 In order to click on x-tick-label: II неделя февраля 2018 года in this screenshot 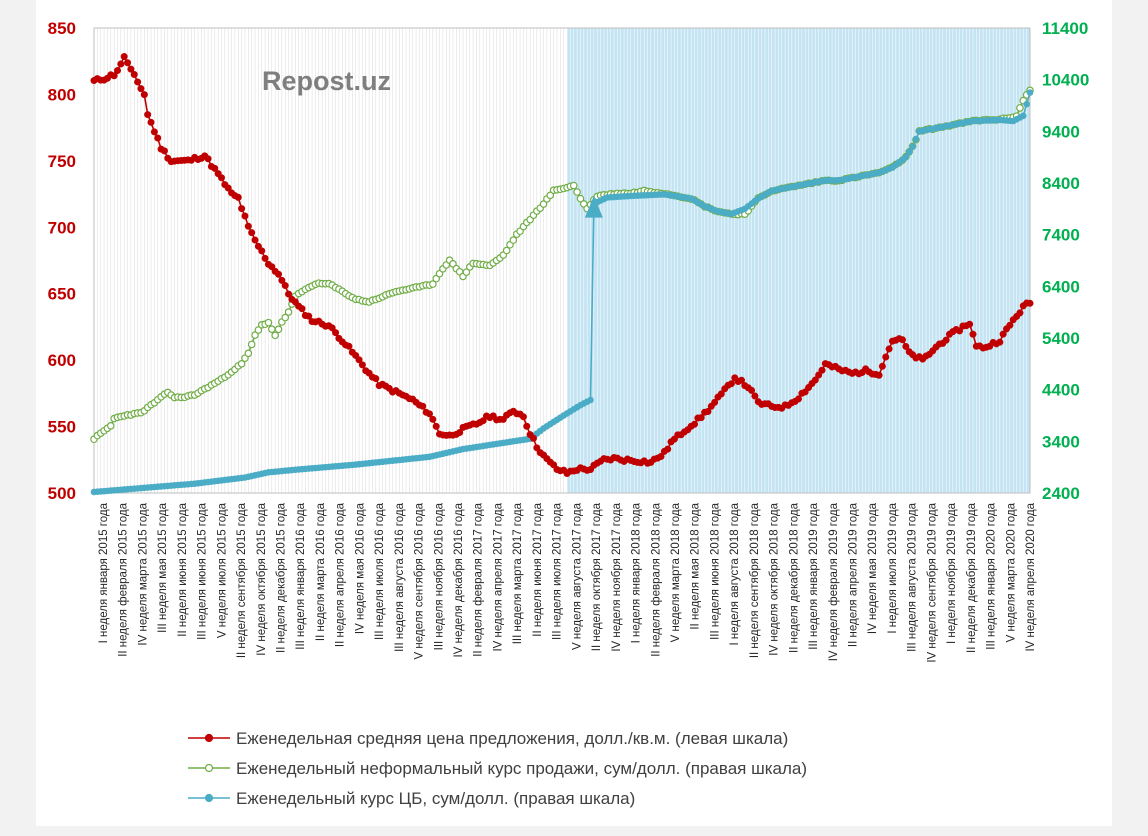, I will do `click(656, 579)`.